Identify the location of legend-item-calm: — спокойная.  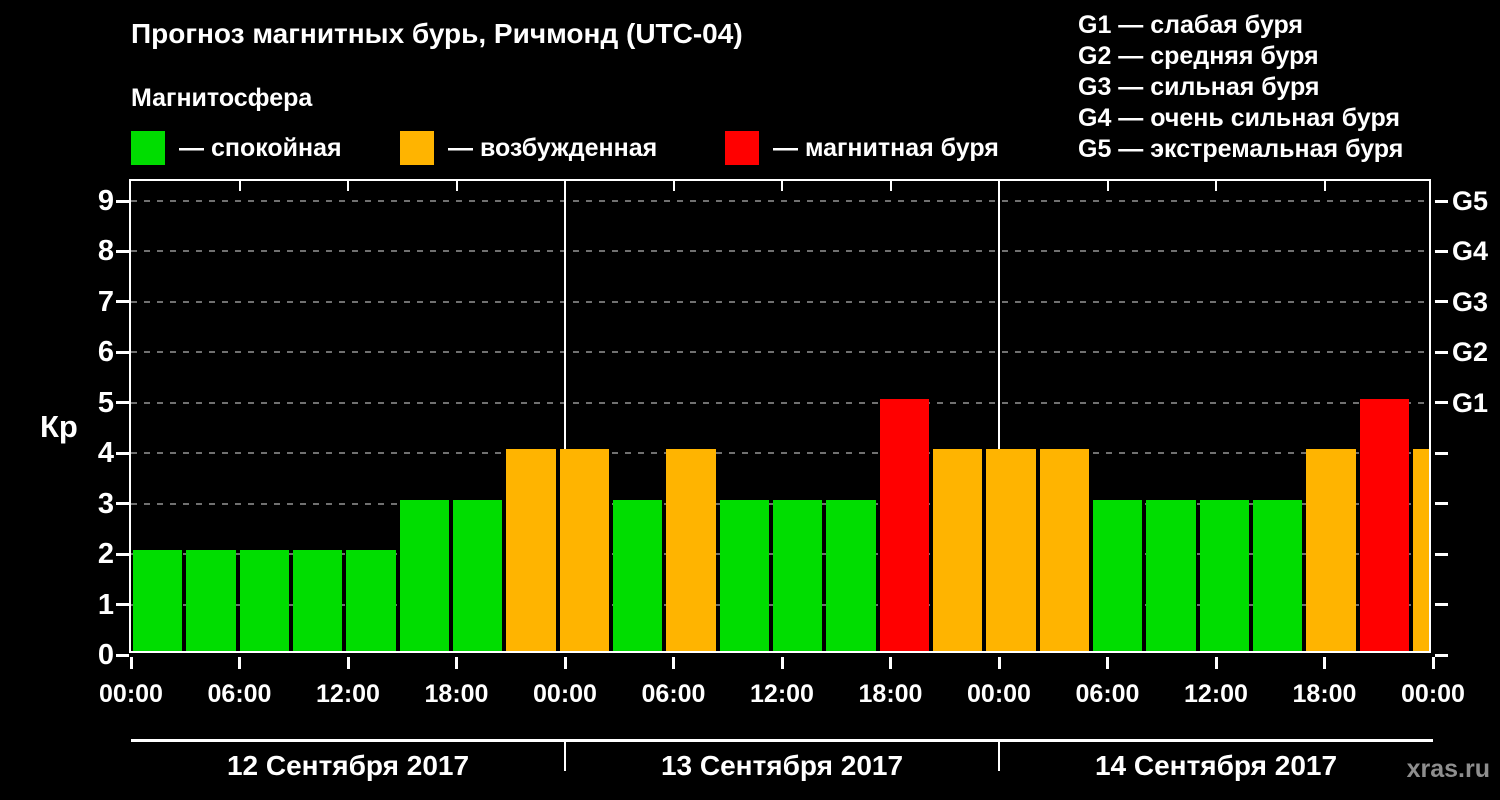
(236, 148).